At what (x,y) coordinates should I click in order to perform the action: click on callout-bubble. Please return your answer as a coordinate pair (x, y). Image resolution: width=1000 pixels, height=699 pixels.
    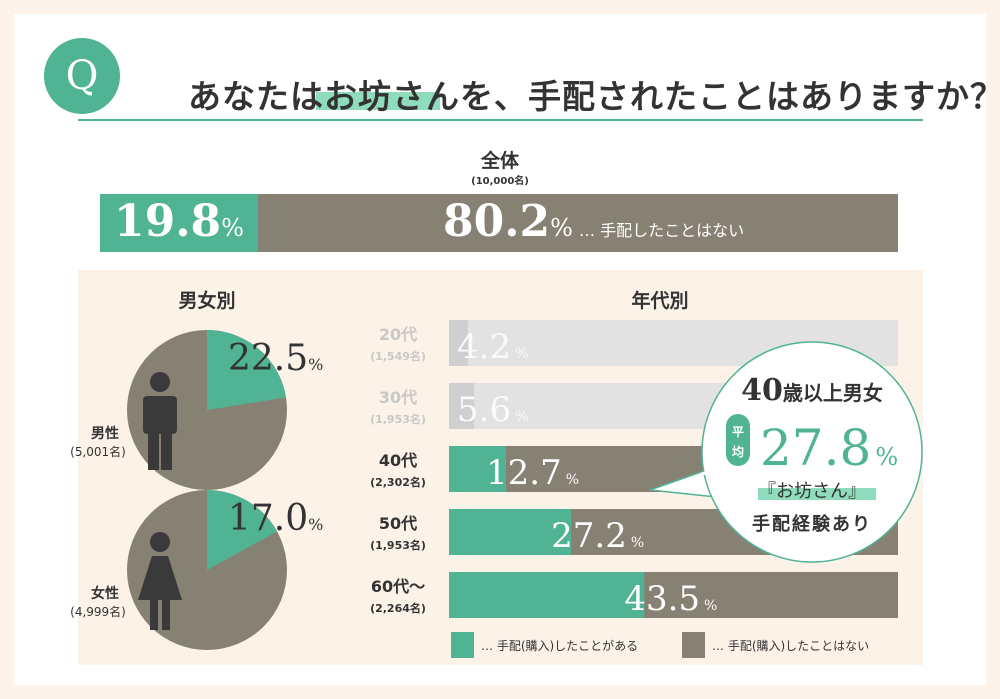
    Looking at the image, I should click on (812, 452).